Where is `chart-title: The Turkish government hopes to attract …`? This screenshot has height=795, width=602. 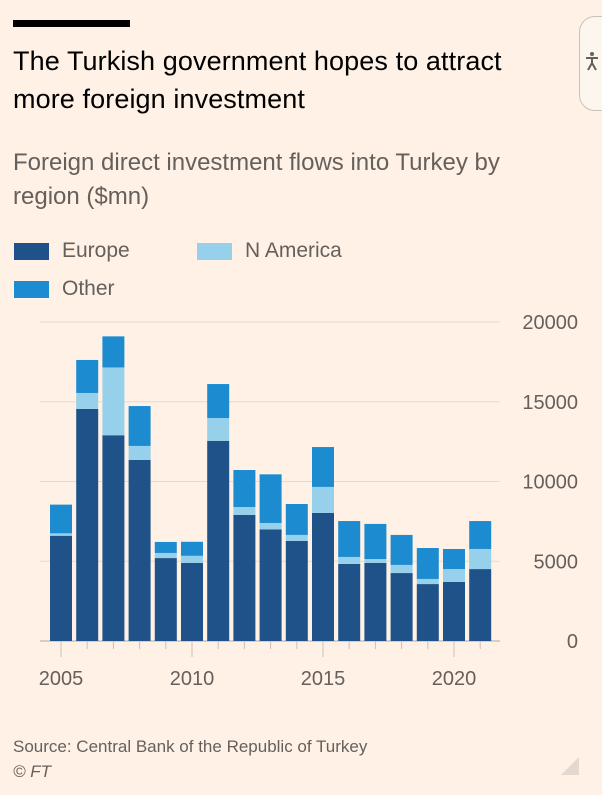 chart-title: The Turkish government hopes to attract … is located at coordinates (257, 80).